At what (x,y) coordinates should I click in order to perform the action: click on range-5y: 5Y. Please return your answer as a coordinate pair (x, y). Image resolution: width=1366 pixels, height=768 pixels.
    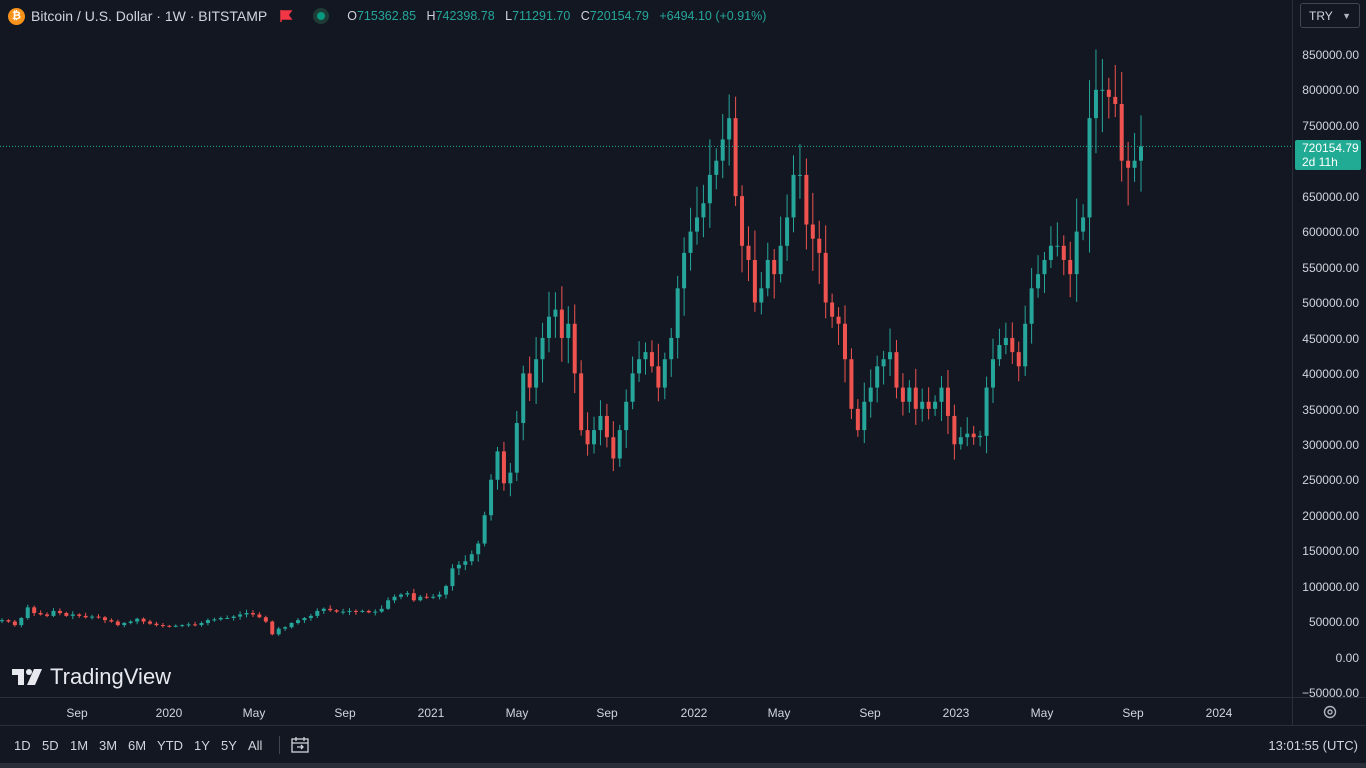
    Looking at the image, I should click on (229, 745).